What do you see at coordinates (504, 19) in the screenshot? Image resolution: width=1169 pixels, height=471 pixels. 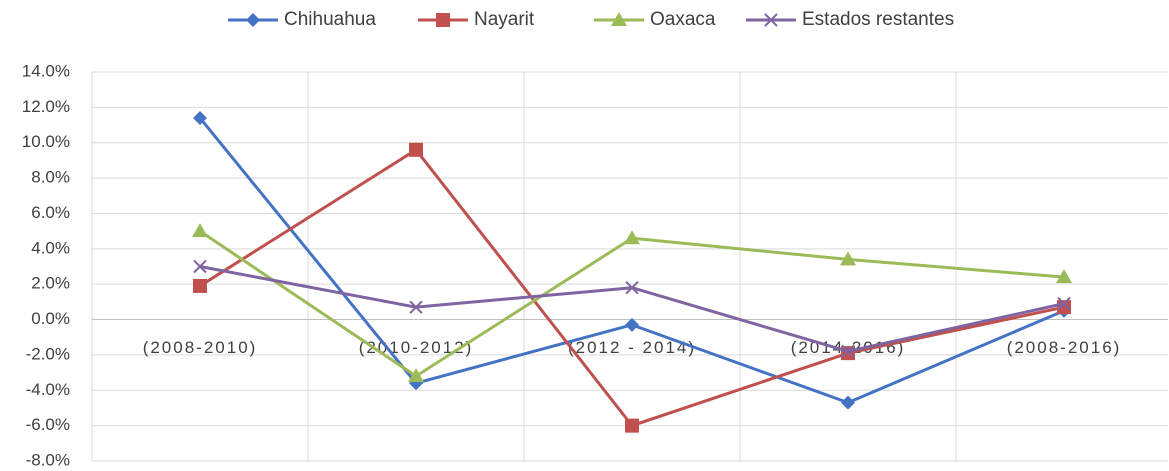 I see `legend-label: Nayarit` at bounding box center [504, 19].